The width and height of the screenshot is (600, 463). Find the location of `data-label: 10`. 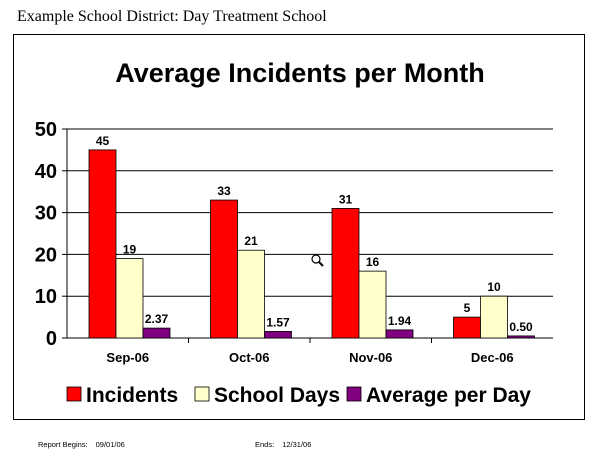

data-label: 10 is located at coordinates (494, 287).